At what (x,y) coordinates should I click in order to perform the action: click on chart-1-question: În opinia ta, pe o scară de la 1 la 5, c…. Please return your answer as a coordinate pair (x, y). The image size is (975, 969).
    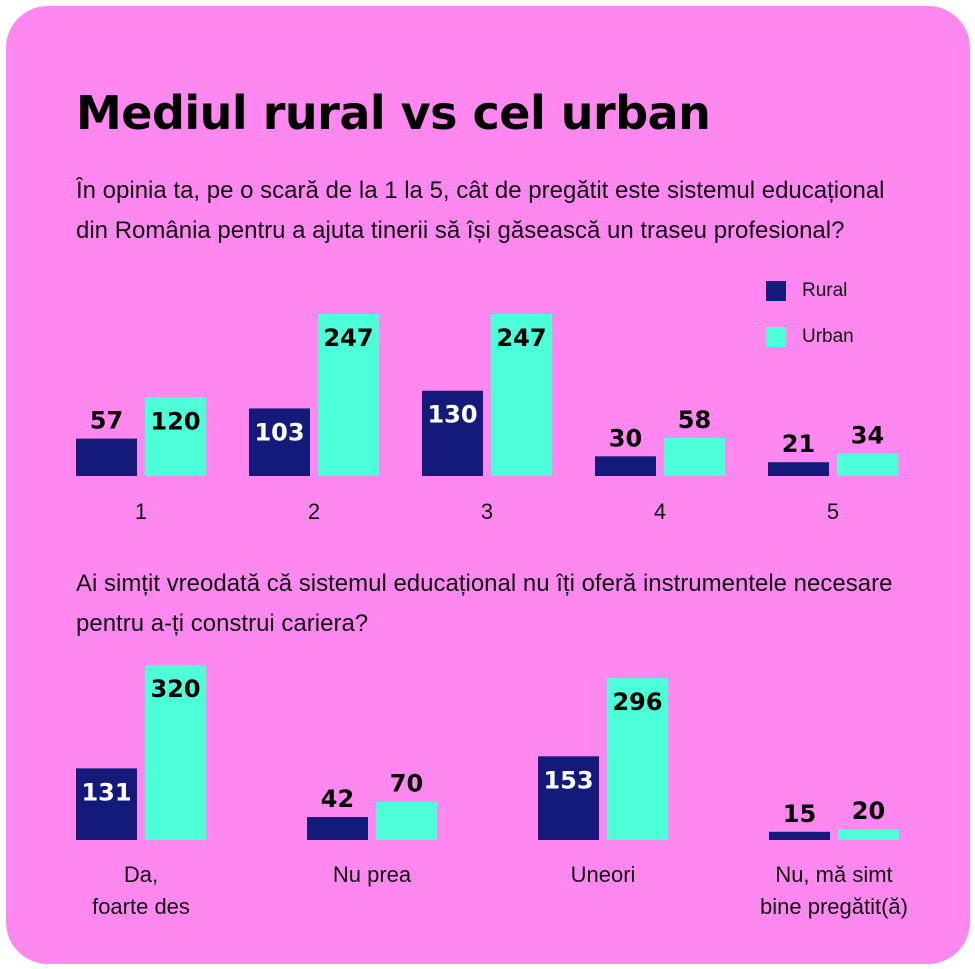
    Looking at the image, I should click on (480, 210).